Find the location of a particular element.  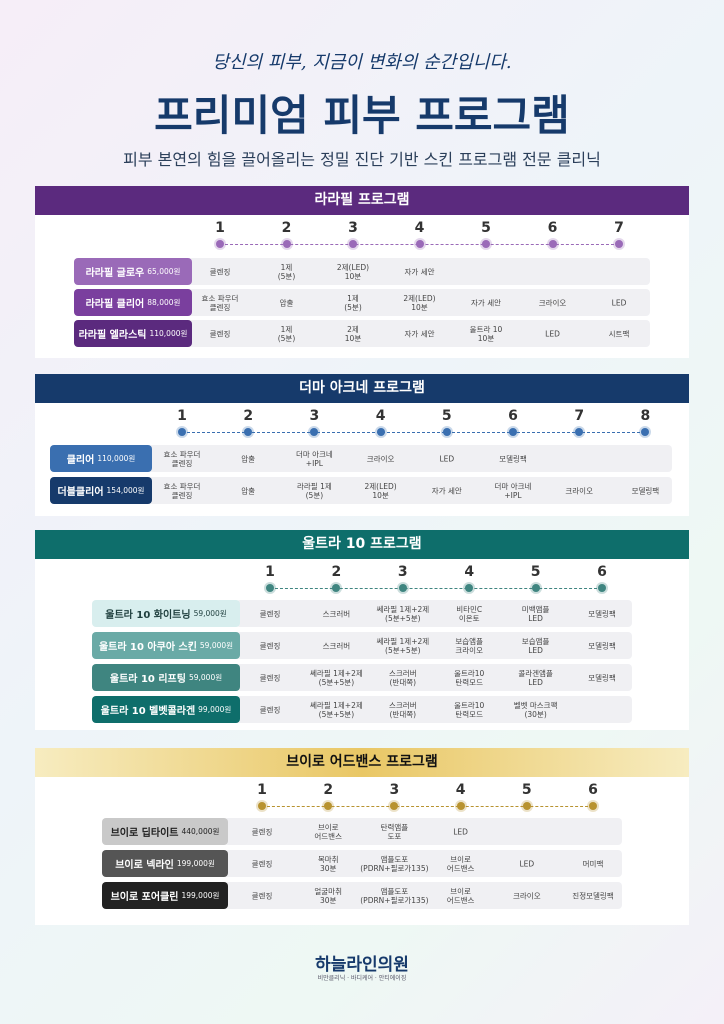

row-label: 라라필 클리어 88,000원 is located at coordinates (133, 302).